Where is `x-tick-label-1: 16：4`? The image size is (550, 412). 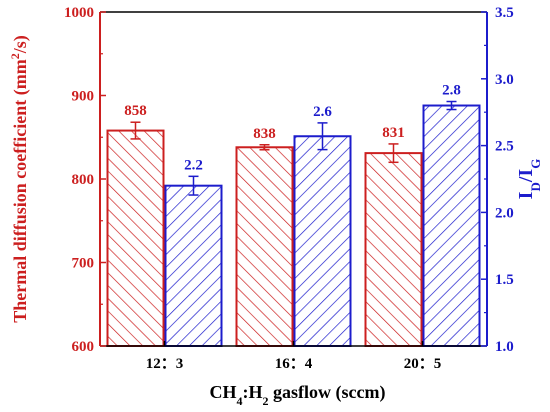
x-tick-label-1: 16：4 is located at coordinates (294, 364).